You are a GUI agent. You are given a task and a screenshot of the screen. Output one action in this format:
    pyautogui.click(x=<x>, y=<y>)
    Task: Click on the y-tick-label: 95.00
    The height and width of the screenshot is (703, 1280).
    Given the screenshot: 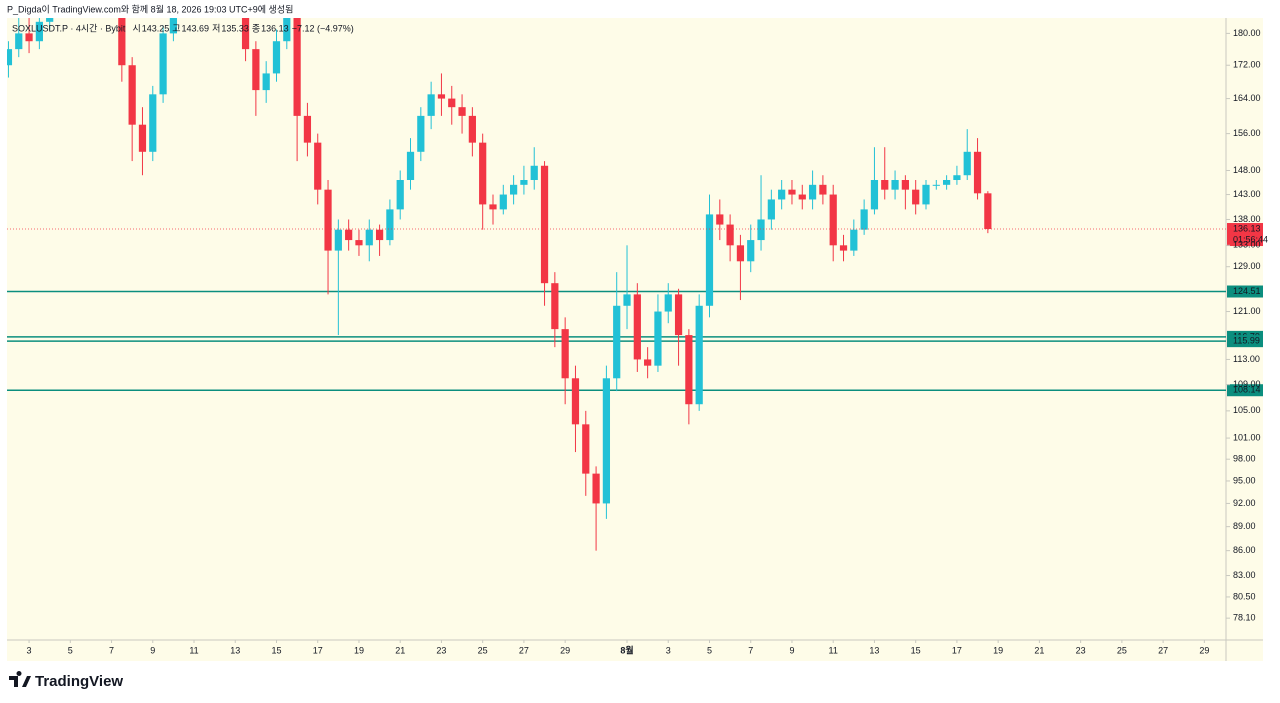 What is the action you would take?
    pyautogui.click(x=1244, y=480)
    